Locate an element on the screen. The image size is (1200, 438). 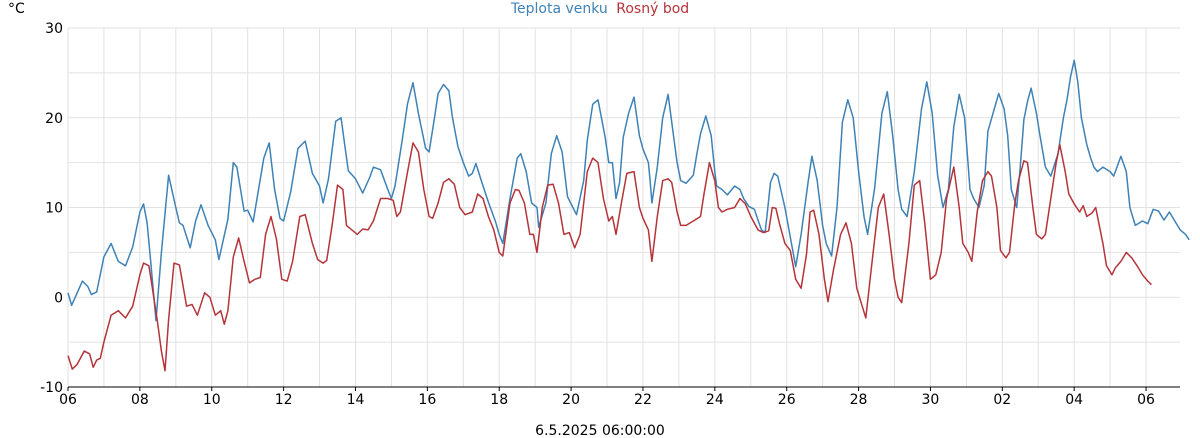
y-tick-label: -10 is located at coordinates (51, 388).